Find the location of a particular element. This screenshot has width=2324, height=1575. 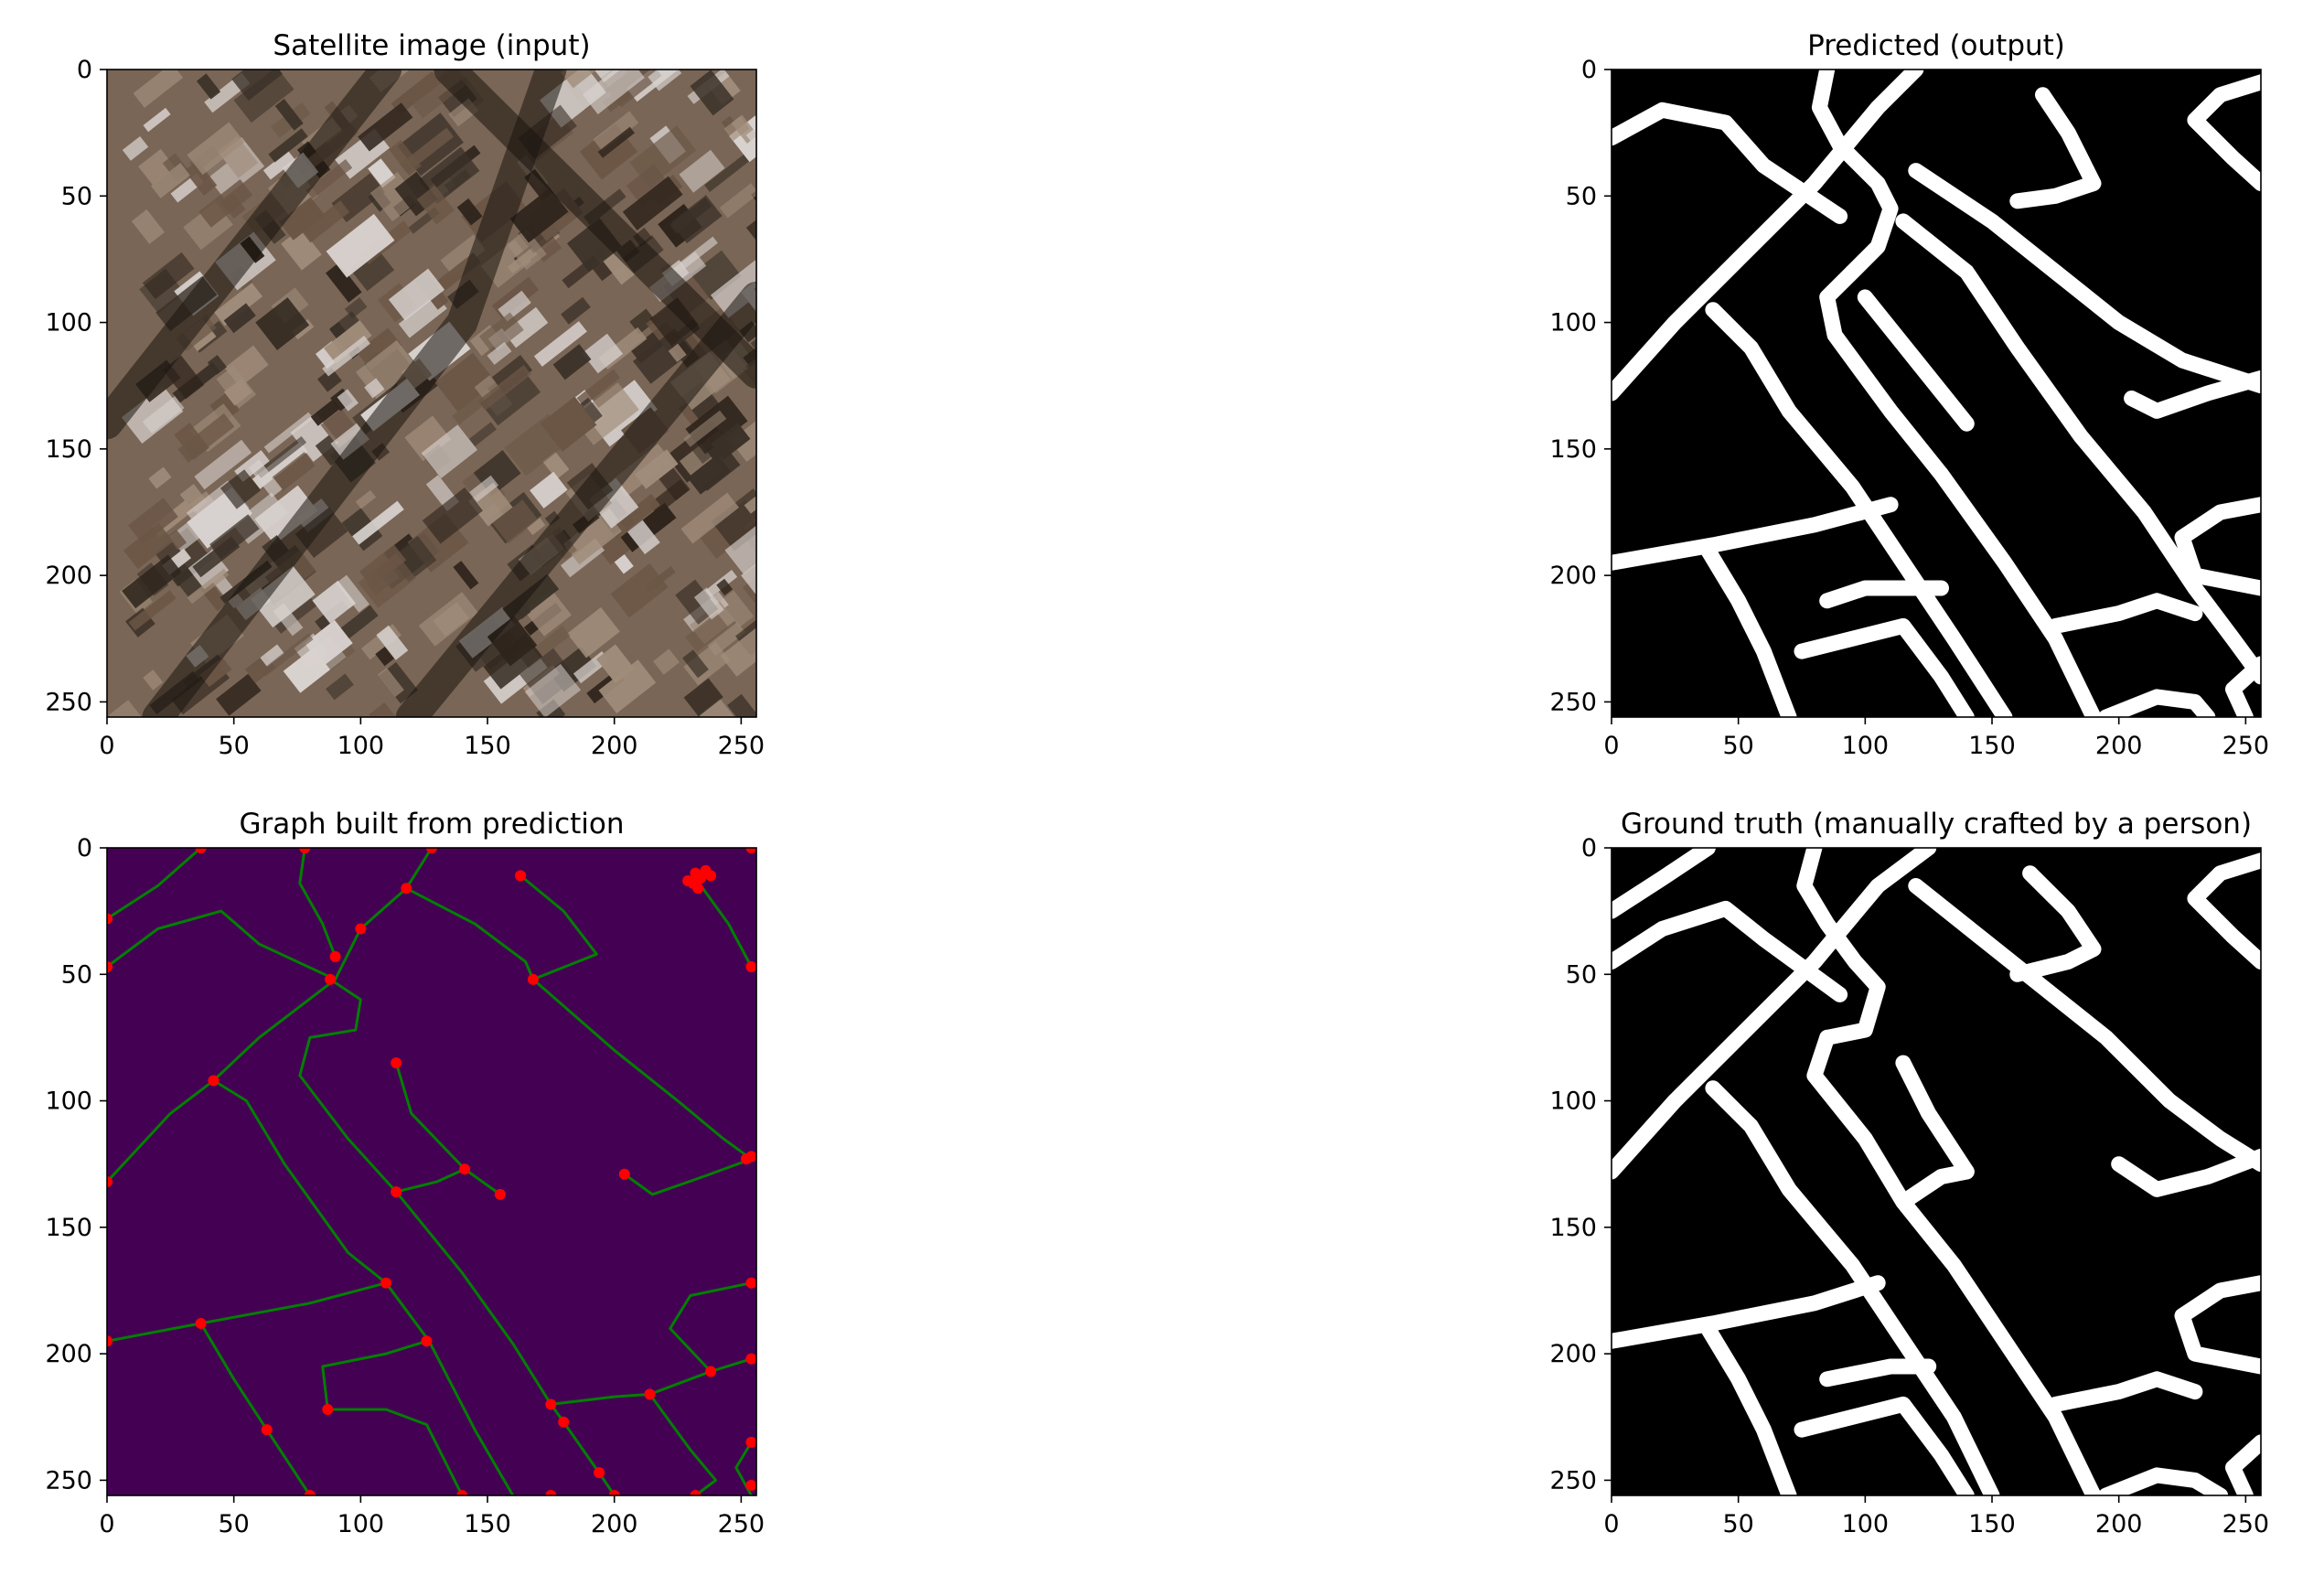

x-tick-label: 100 is located at coordinates (1866, 1524).